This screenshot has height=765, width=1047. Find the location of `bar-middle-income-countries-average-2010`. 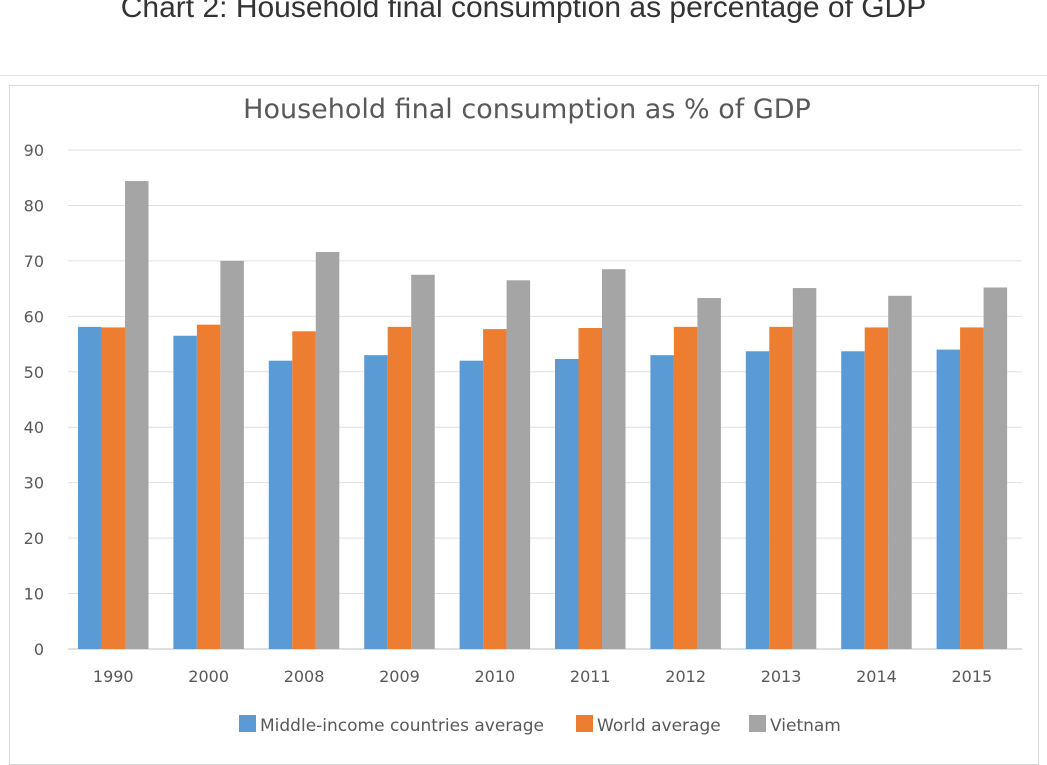

bar-middle-income-countries-average-2010 is located at coordinates (471, 504).